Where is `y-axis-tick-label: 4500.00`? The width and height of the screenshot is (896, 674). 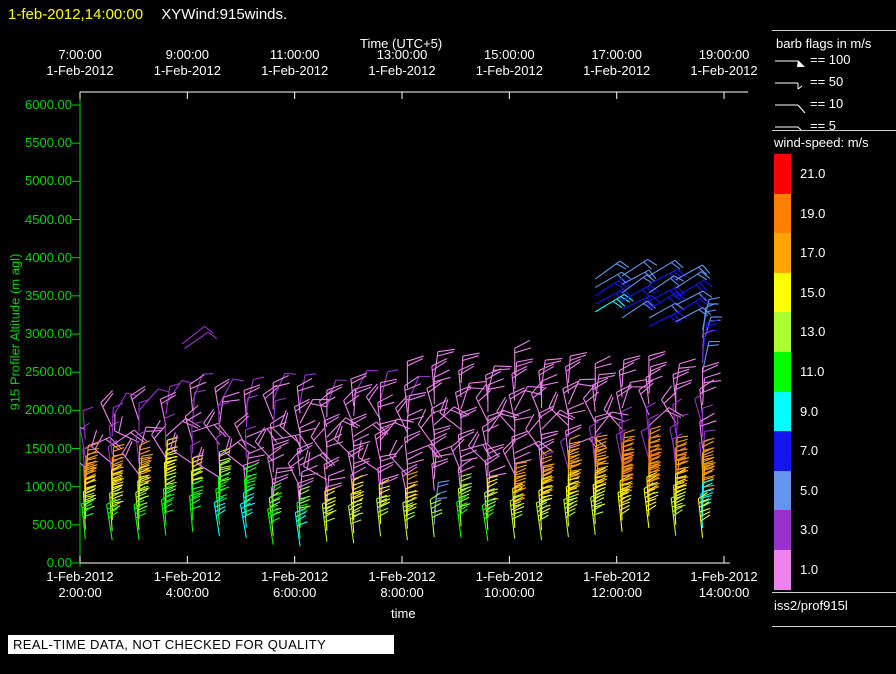
y-axis-tick-label: 4500.00 is located at coordinates (48, 219).